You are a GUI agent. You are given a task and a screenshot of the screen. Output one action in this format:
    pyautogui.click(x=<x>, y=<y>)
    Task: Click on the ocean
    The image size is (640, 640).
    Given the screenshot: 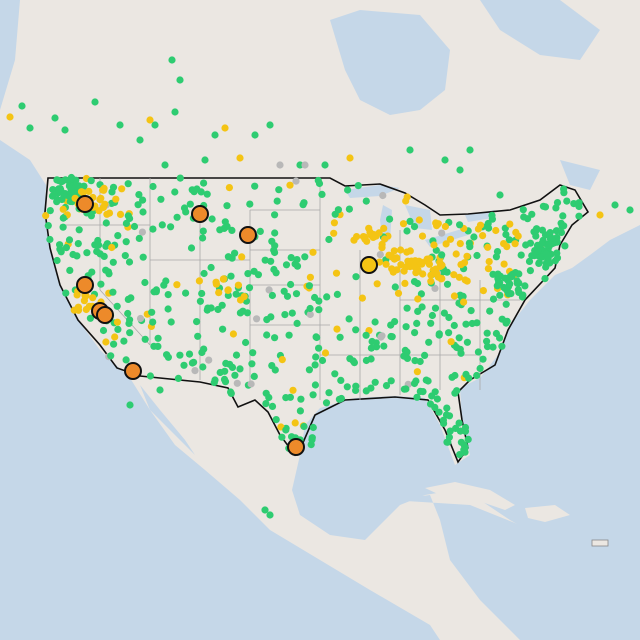 What is the action you would take?
    pyautogui.click(x=10, y=55)
    